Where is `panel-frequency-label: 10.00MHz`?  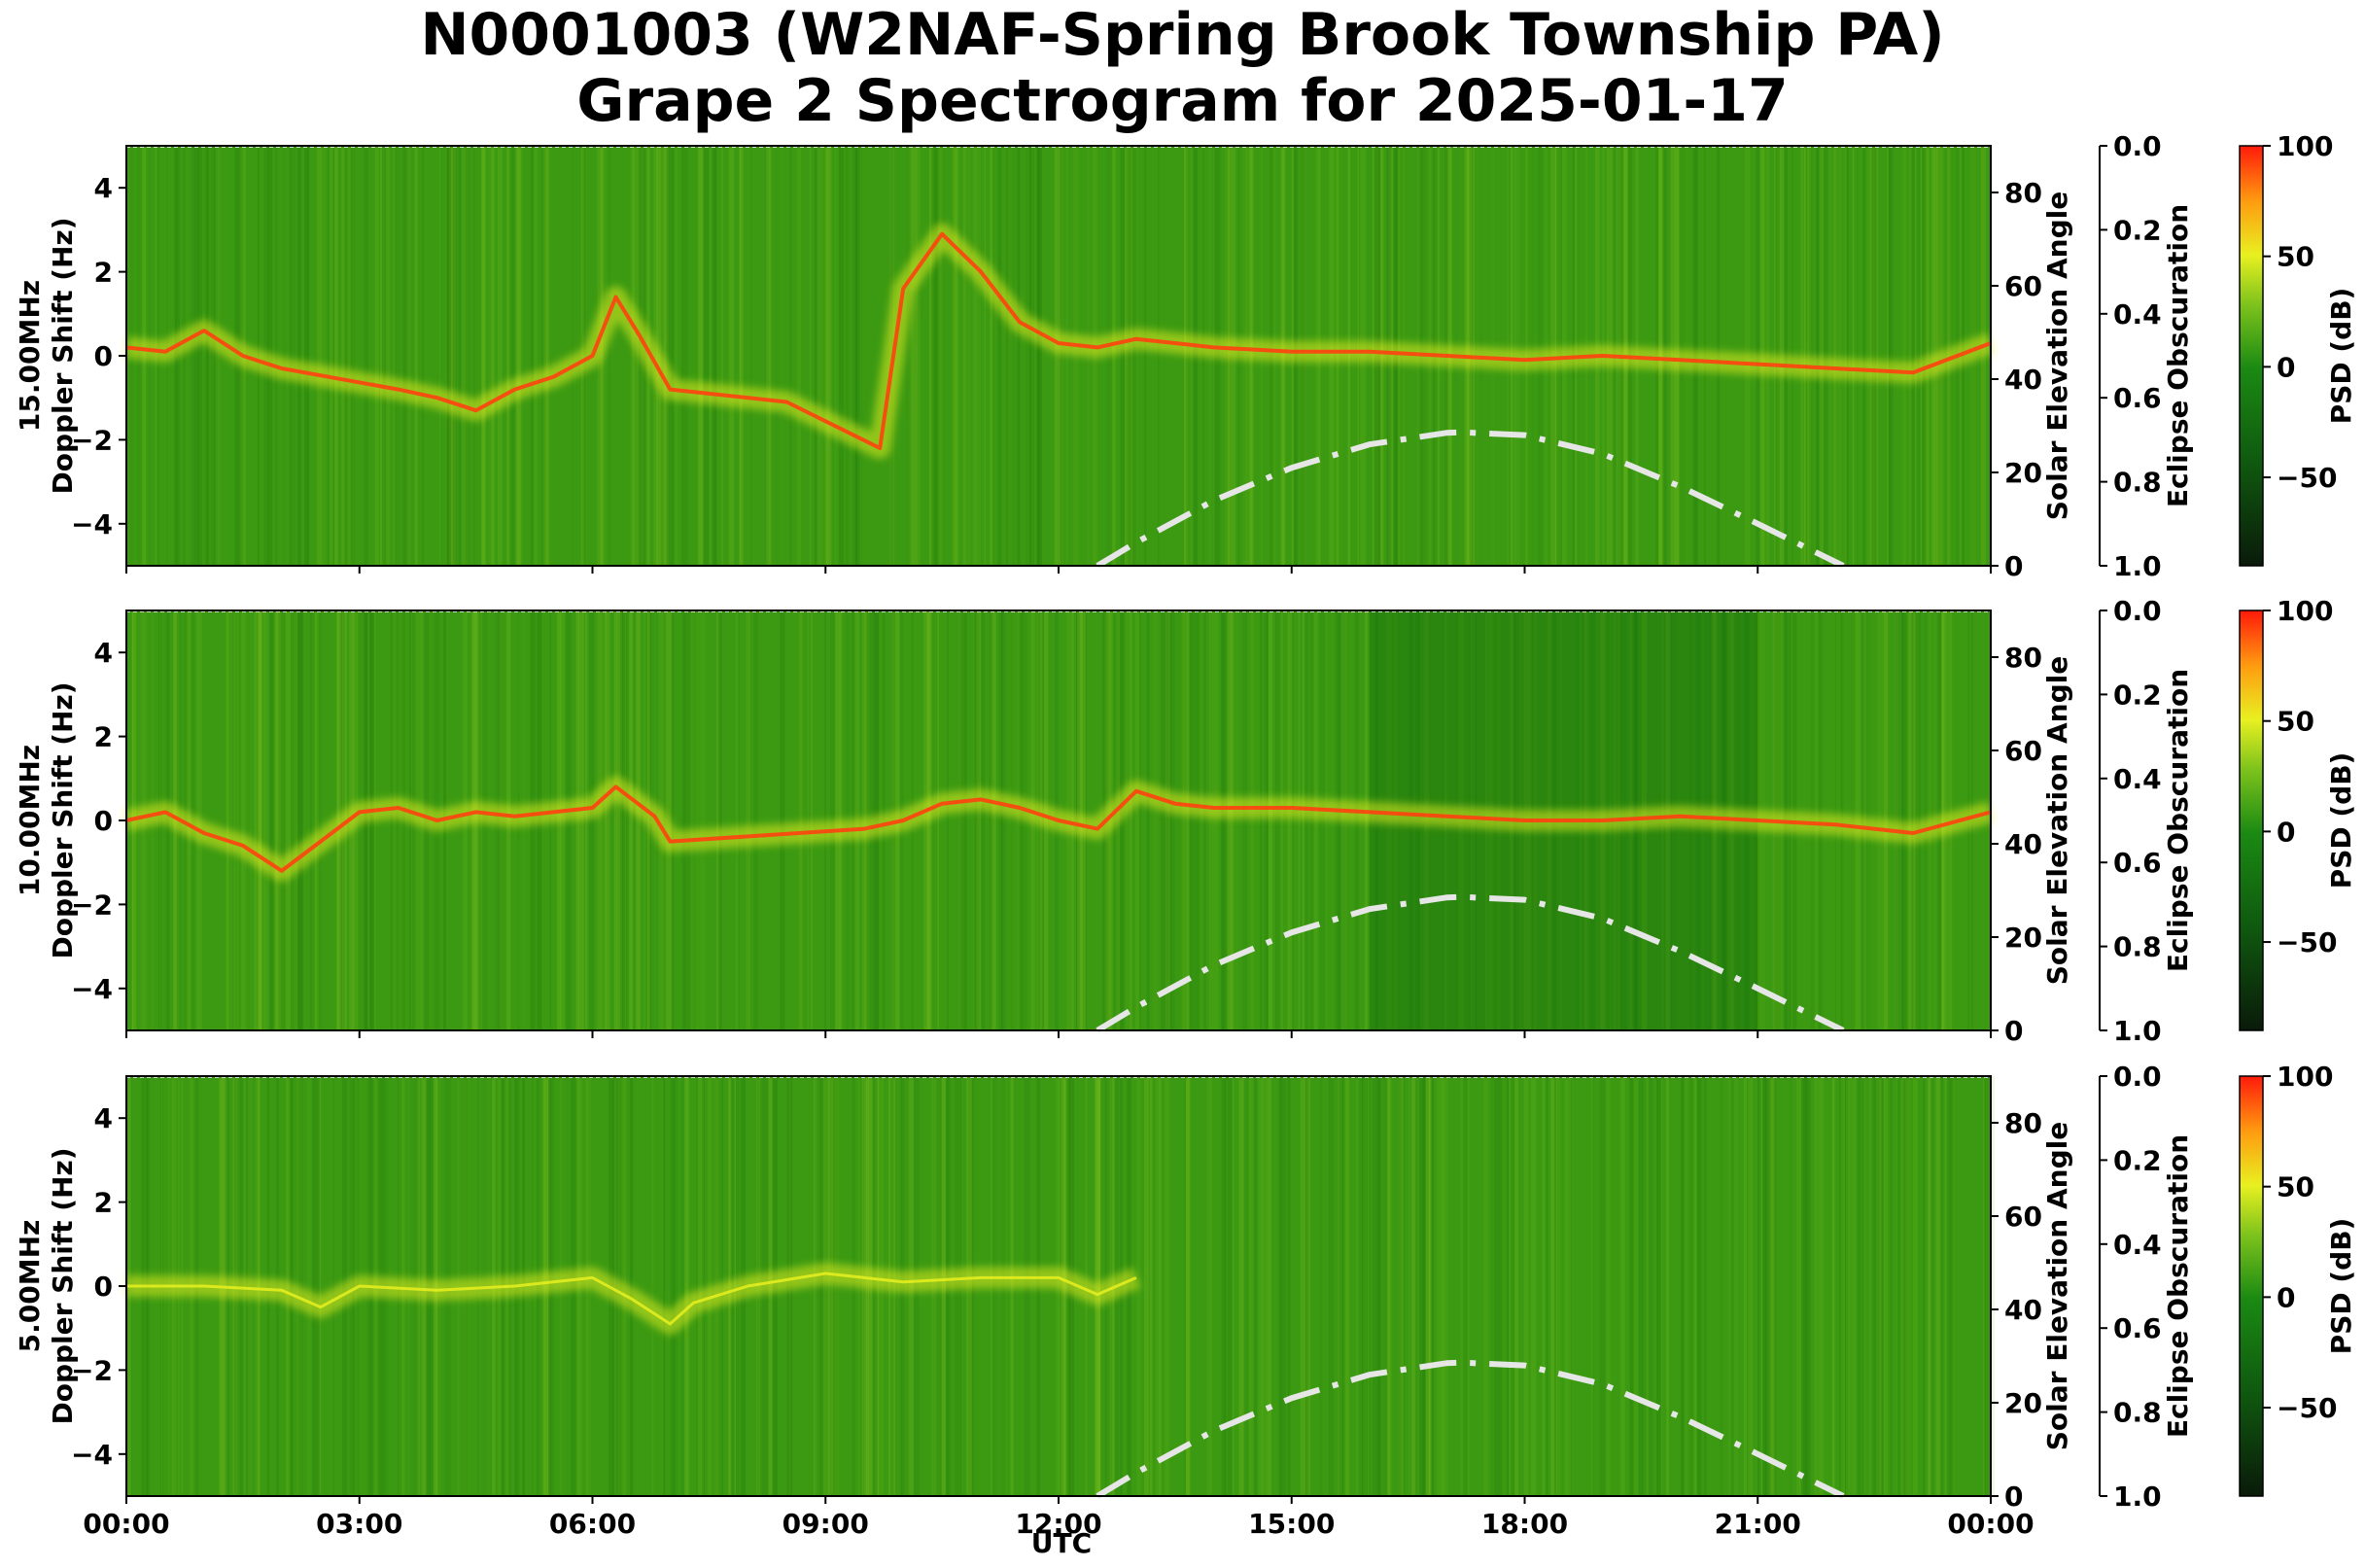 panel-frequency-label: 10.00MHz is located at coordinates (30, 820).